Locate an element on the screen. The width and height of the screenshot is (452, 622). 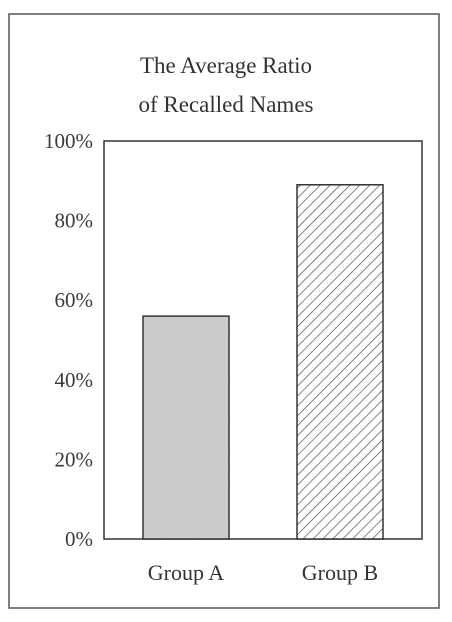
chart-title-line-2: of Recalled Names is located at coordinates (226, 104).